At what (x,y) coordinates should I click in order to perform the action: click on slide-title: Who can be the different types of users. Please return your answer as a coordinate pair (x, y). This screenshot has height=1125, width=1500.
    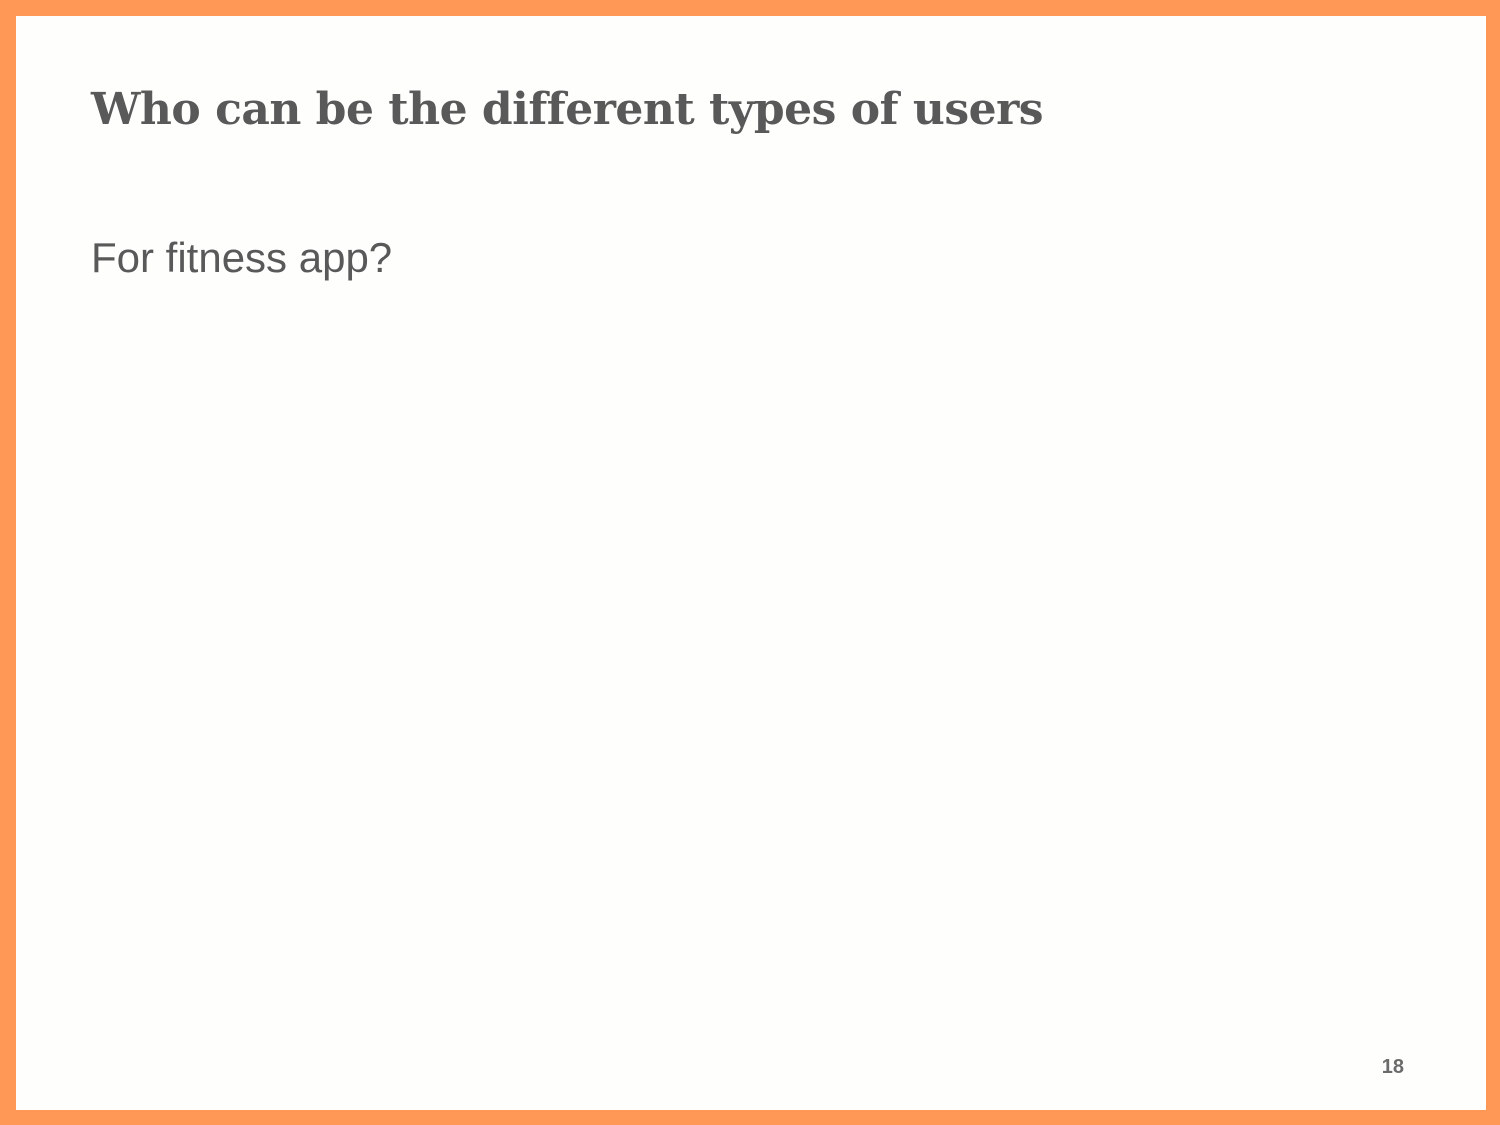
    Looking at the image, I should click on (567, 109).